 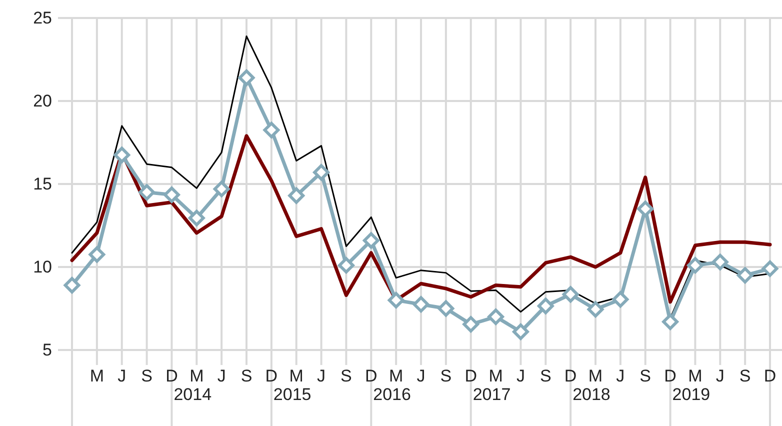 What do you see at coordinates (42, 18) in the screenshot?
I see `y-tick-label: 25` at bounding box center [42, 18].